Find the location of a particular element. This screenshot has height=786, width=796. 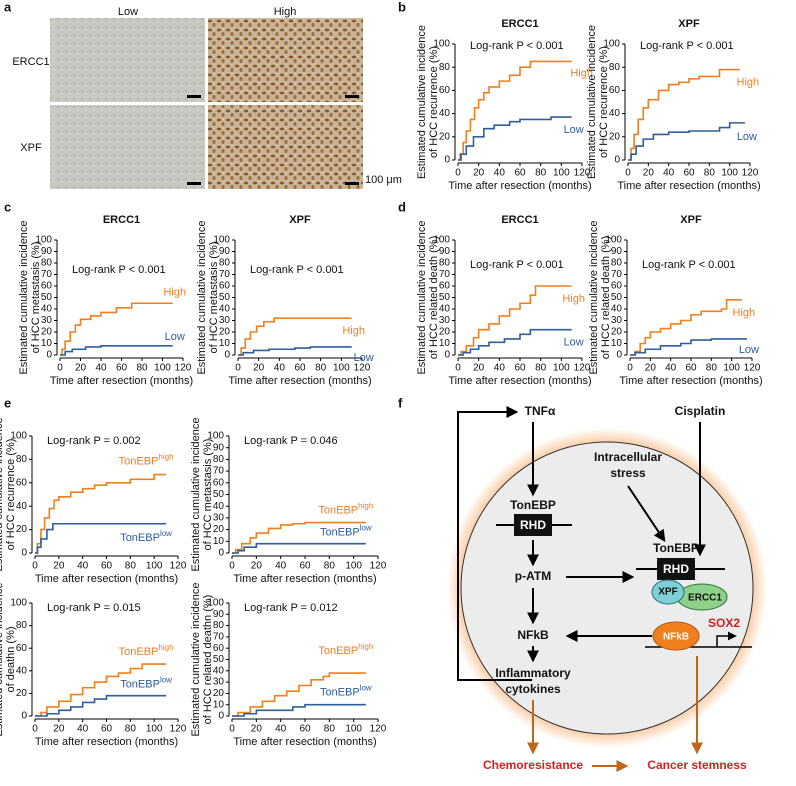

node-label: SOX2 is located at coordinates (724, 623).